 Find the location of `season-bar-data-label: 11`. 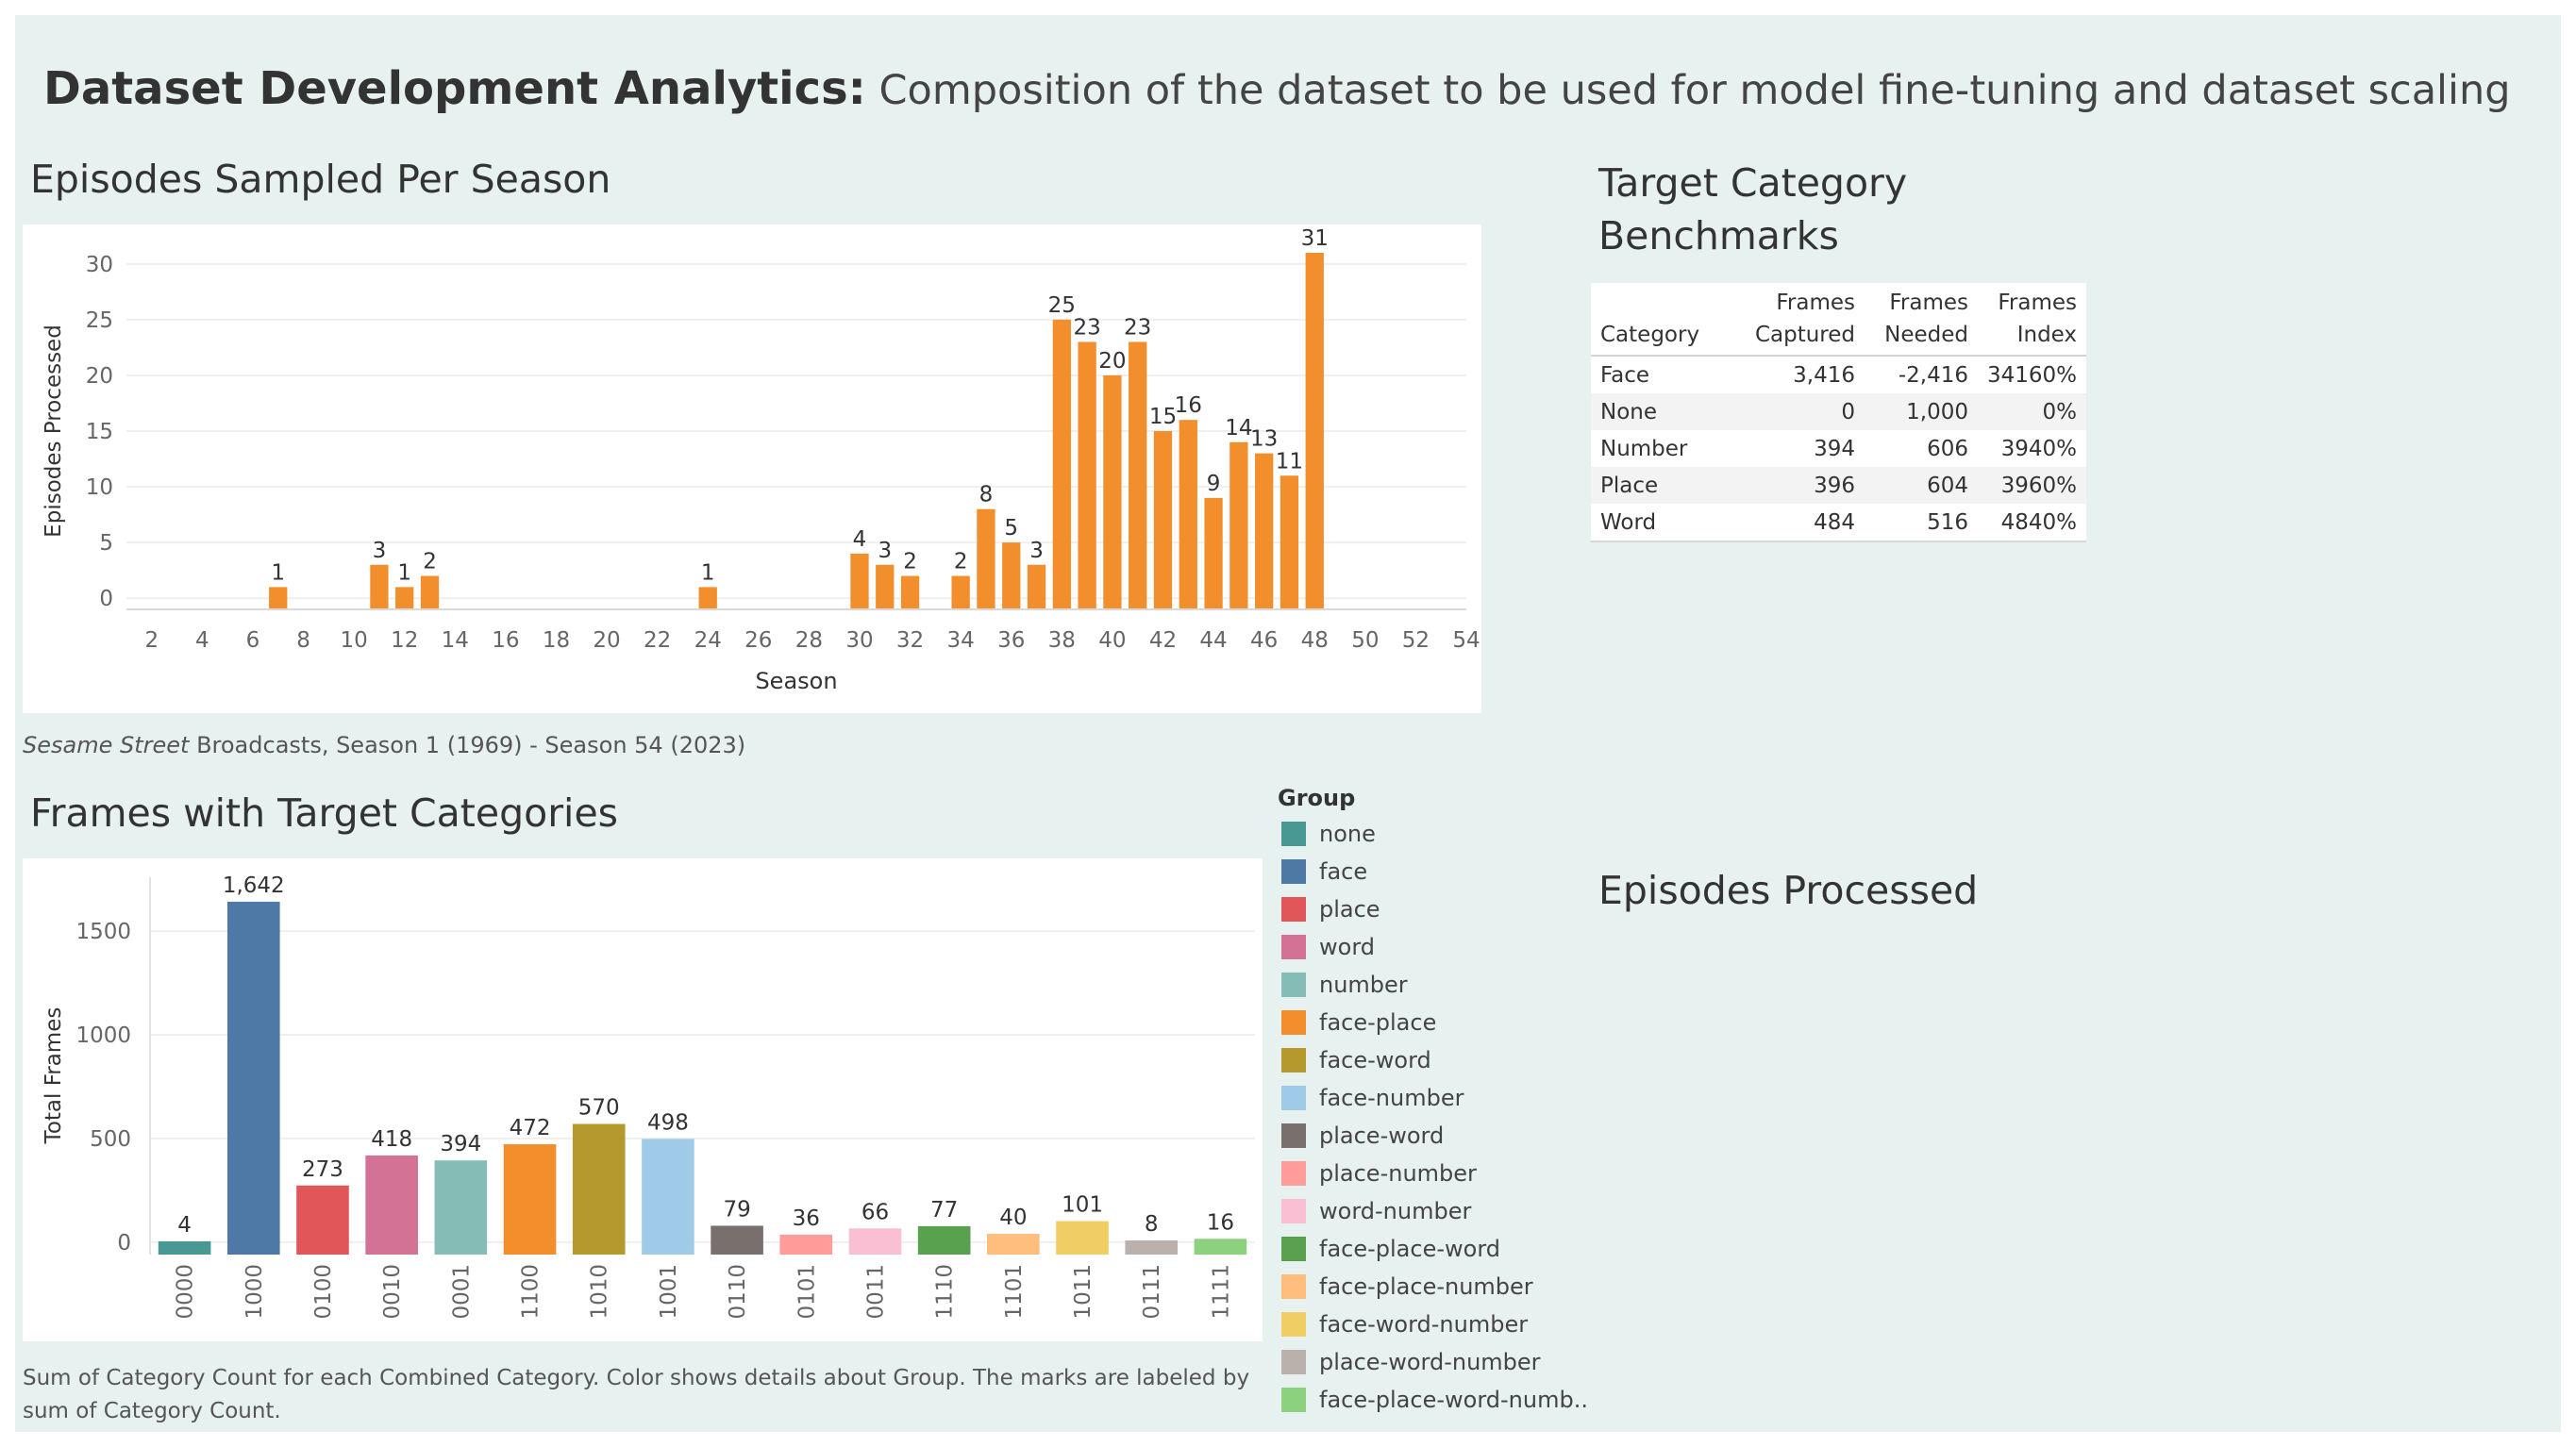

season-bar-data-label: 11 is located at coordinates (1289, 462).